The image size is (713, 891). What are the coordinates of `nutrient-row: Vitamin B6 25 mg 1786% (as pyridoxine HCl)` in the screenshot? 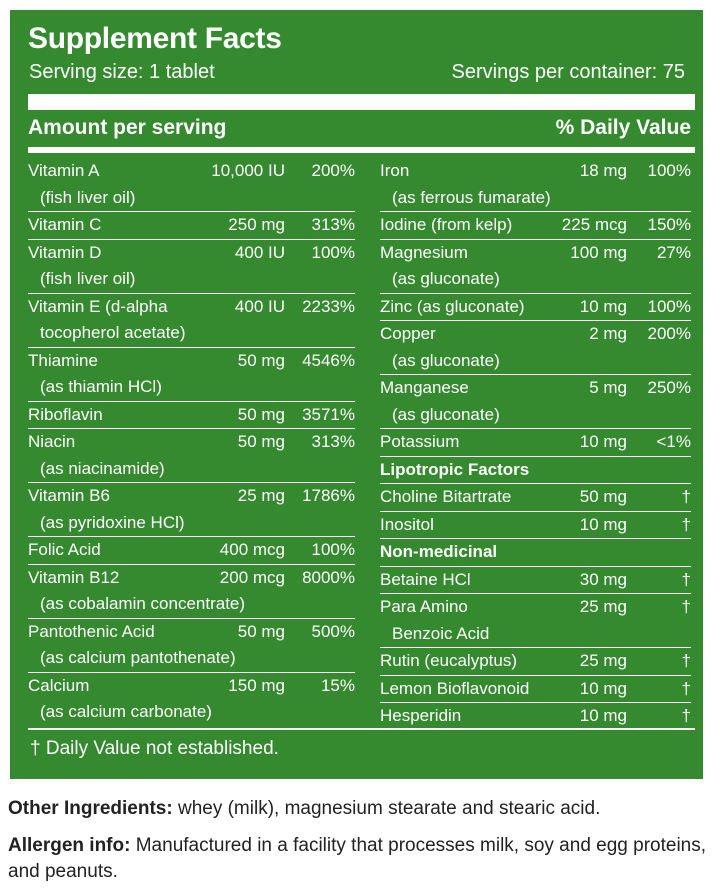 It's located at (191, 510).